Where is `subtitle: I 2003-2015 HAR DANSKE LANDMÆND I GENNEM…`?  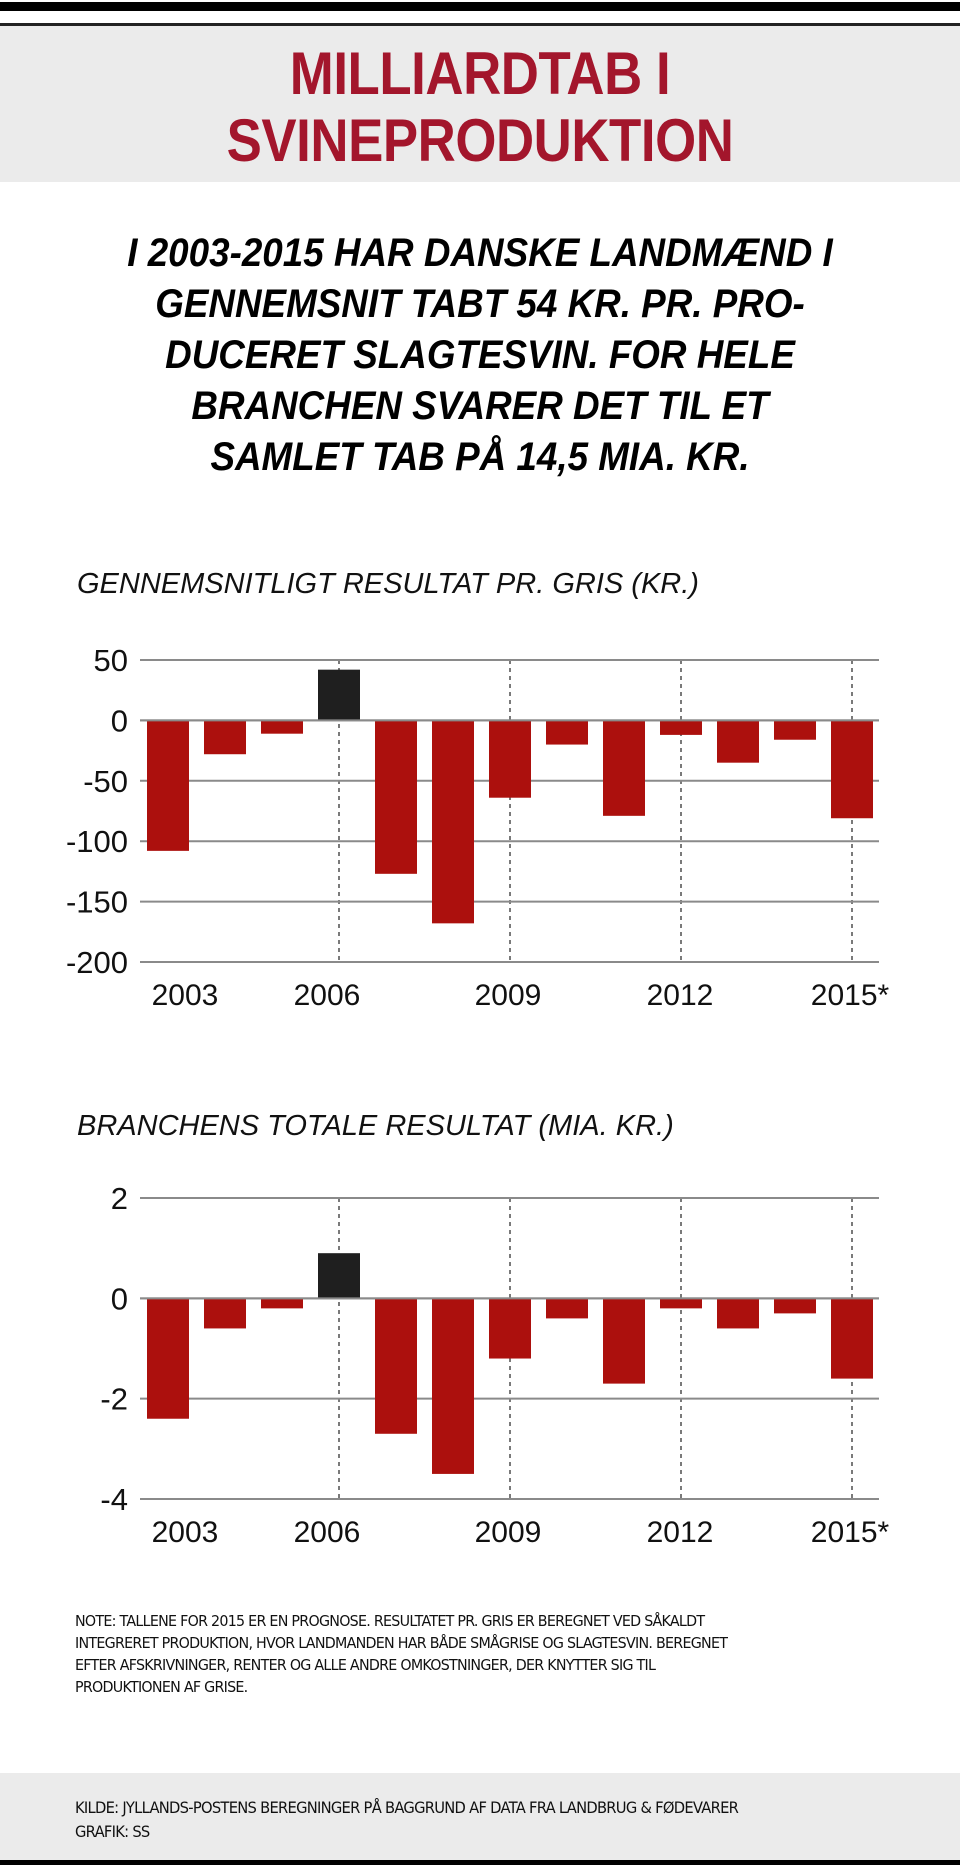 subtitle: I 2003-2015 HAR DANSKE LANDMÆND I GENNEM… is located at coordinates (480, 355).